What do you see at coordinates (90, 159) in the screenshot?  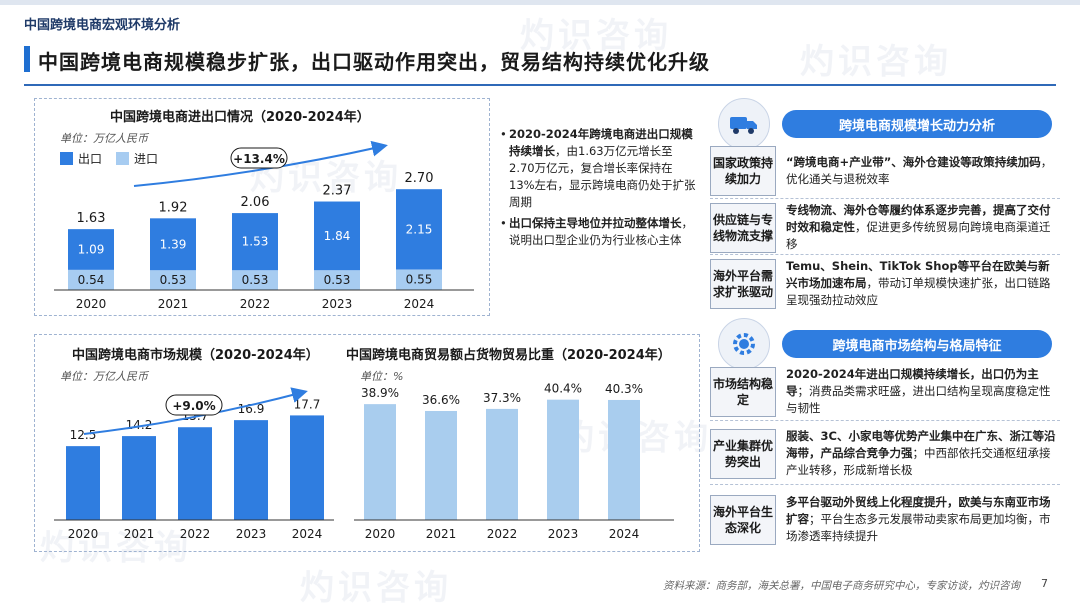 I see `legend-label: 出口` at bounding box center [90, 159].